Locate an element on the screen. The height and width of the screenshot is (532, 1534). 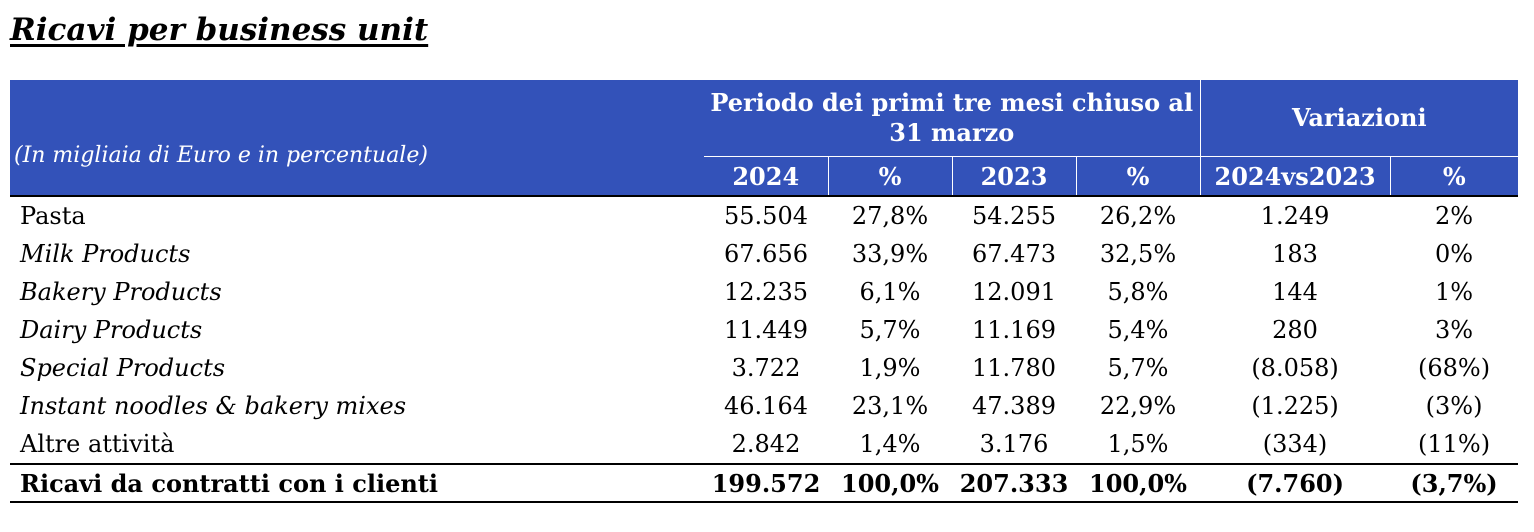
cell-2023: 3.176 is located at coordinates (1014, 444).